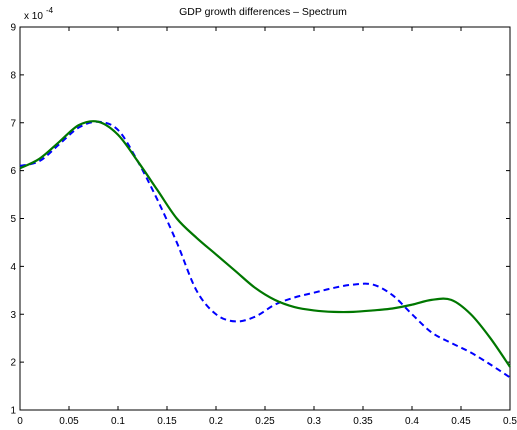 The width and height of the screenshot is (517, 430). Describe the element at coordinates (13, 267) in the screenshot. I see `y-tick-label: 4` at that location.